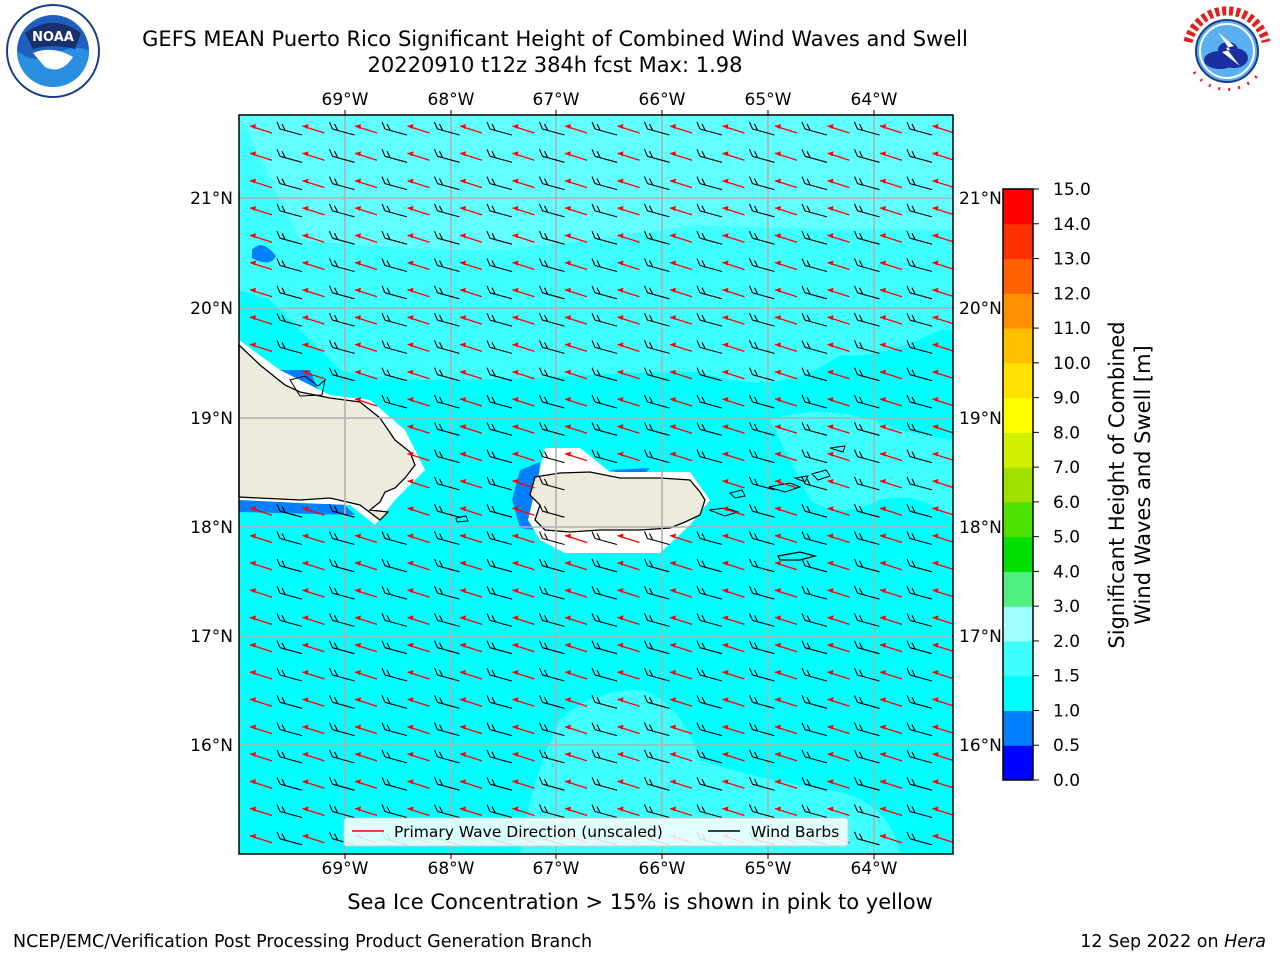 The width and height of the screenshot is (1280, 960). Describe the element at coordinates (980, 199) in the screenshot. I see `lat-label-right-21n: 21°N` at that location.